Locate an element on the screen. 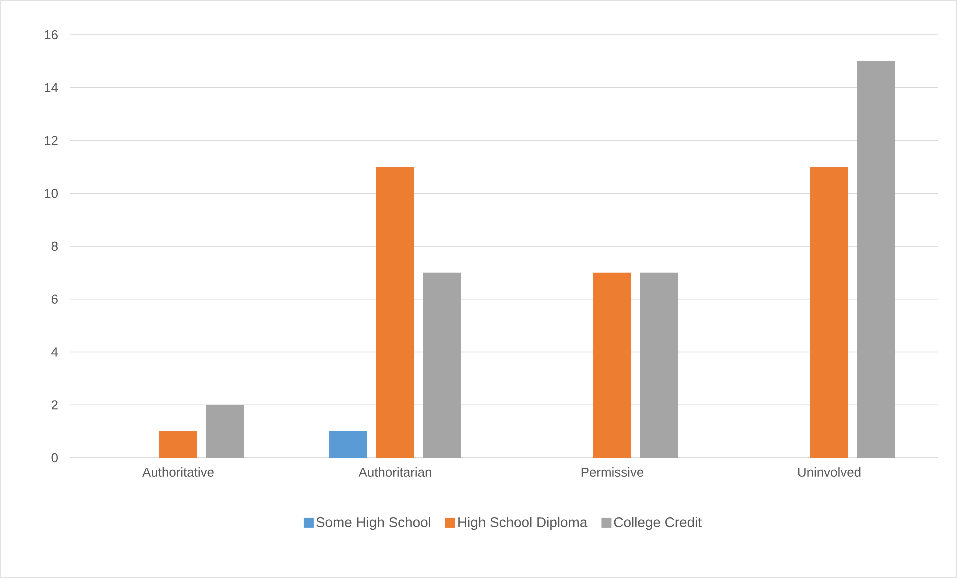 The height and width of the screenshot is (579, 958). y-tick-label: 10 is located at coordinates (51, 193).